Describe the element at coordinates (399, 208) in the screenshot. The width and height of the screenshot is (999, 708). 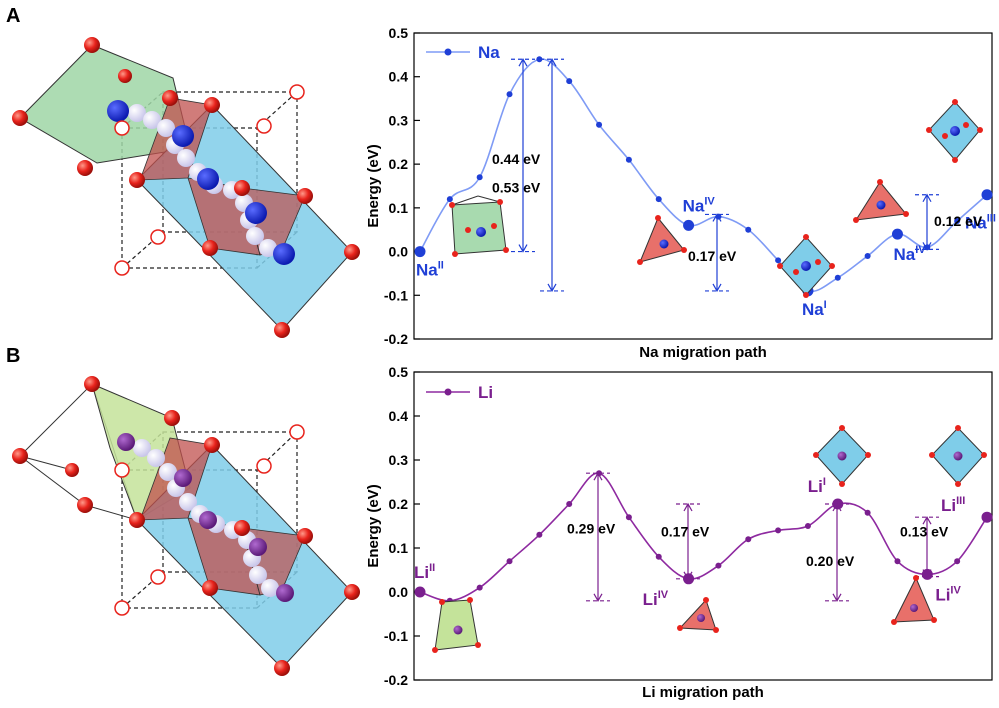
I see `y-tick-label: 0.1` at that location.